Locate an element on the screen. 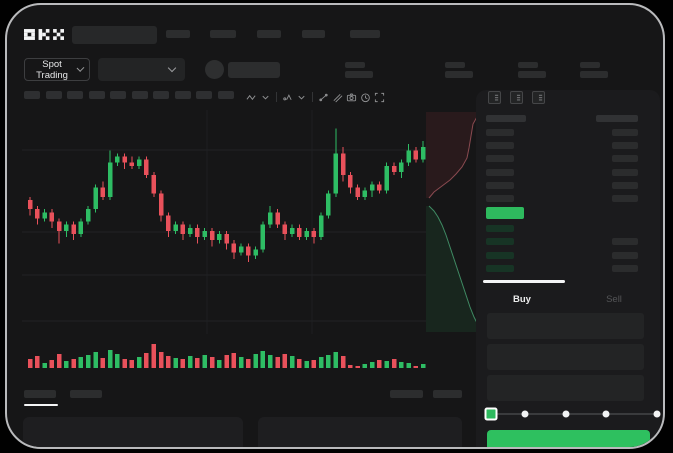 Image resolution: width=673 pixels, height=453 pixels. market-type-label: Spot Trading is located at coordinates (52, 69).